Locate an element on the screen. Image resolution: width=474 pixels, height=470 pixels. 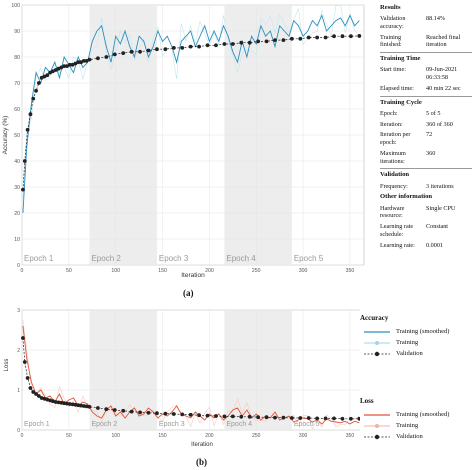
x-tick-label: 0 is located at coordinates (22, 271).